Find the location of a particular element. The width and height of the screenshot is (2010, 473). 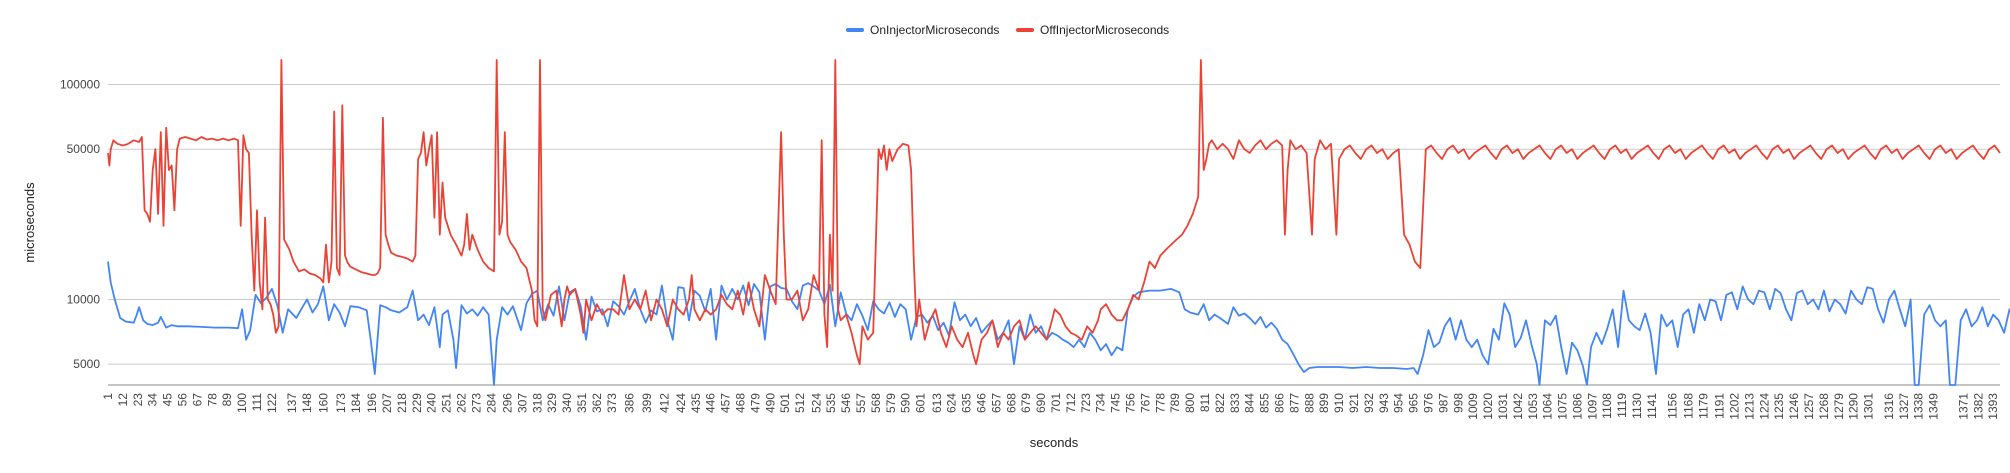

x-tick-label: 196 is located at coordinates (372, 403).